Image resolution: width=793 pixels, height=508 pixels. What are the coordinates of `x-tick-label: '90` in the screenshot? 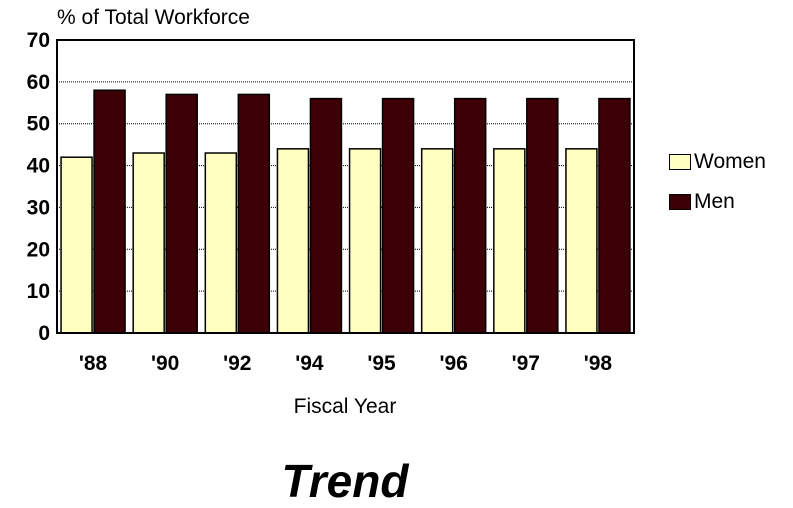 It's located at (165, 363).